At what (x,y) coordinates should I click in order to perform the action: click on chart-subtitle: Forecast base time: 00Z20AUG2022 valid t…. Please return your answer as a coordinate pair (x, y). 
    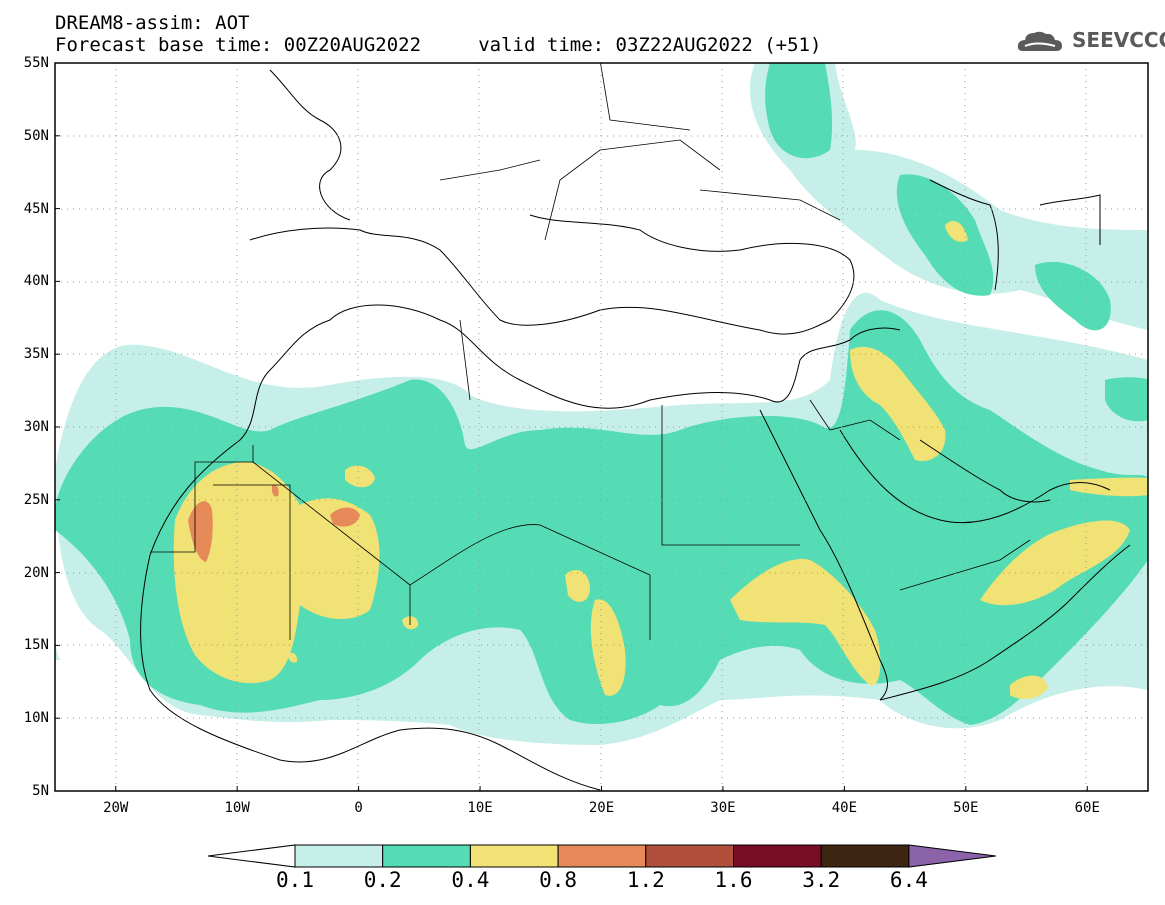
    Looking at the image, I should click on (438, 45).